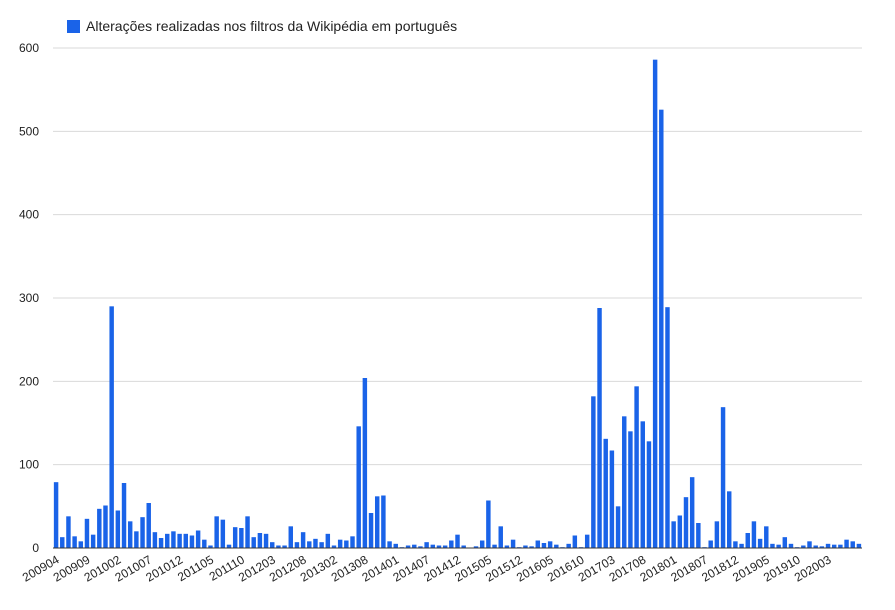 The image size is (895, 610). Describe the element at coordinates (29, 381) in the screenshot. I see `y-tick-label: 200` at that location.